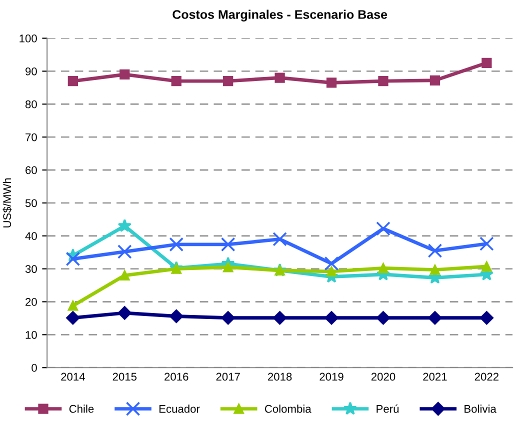  Describe the element at coordinates (383, 376) in the screenshot. I see `x-tick-label: 2020` at that location.